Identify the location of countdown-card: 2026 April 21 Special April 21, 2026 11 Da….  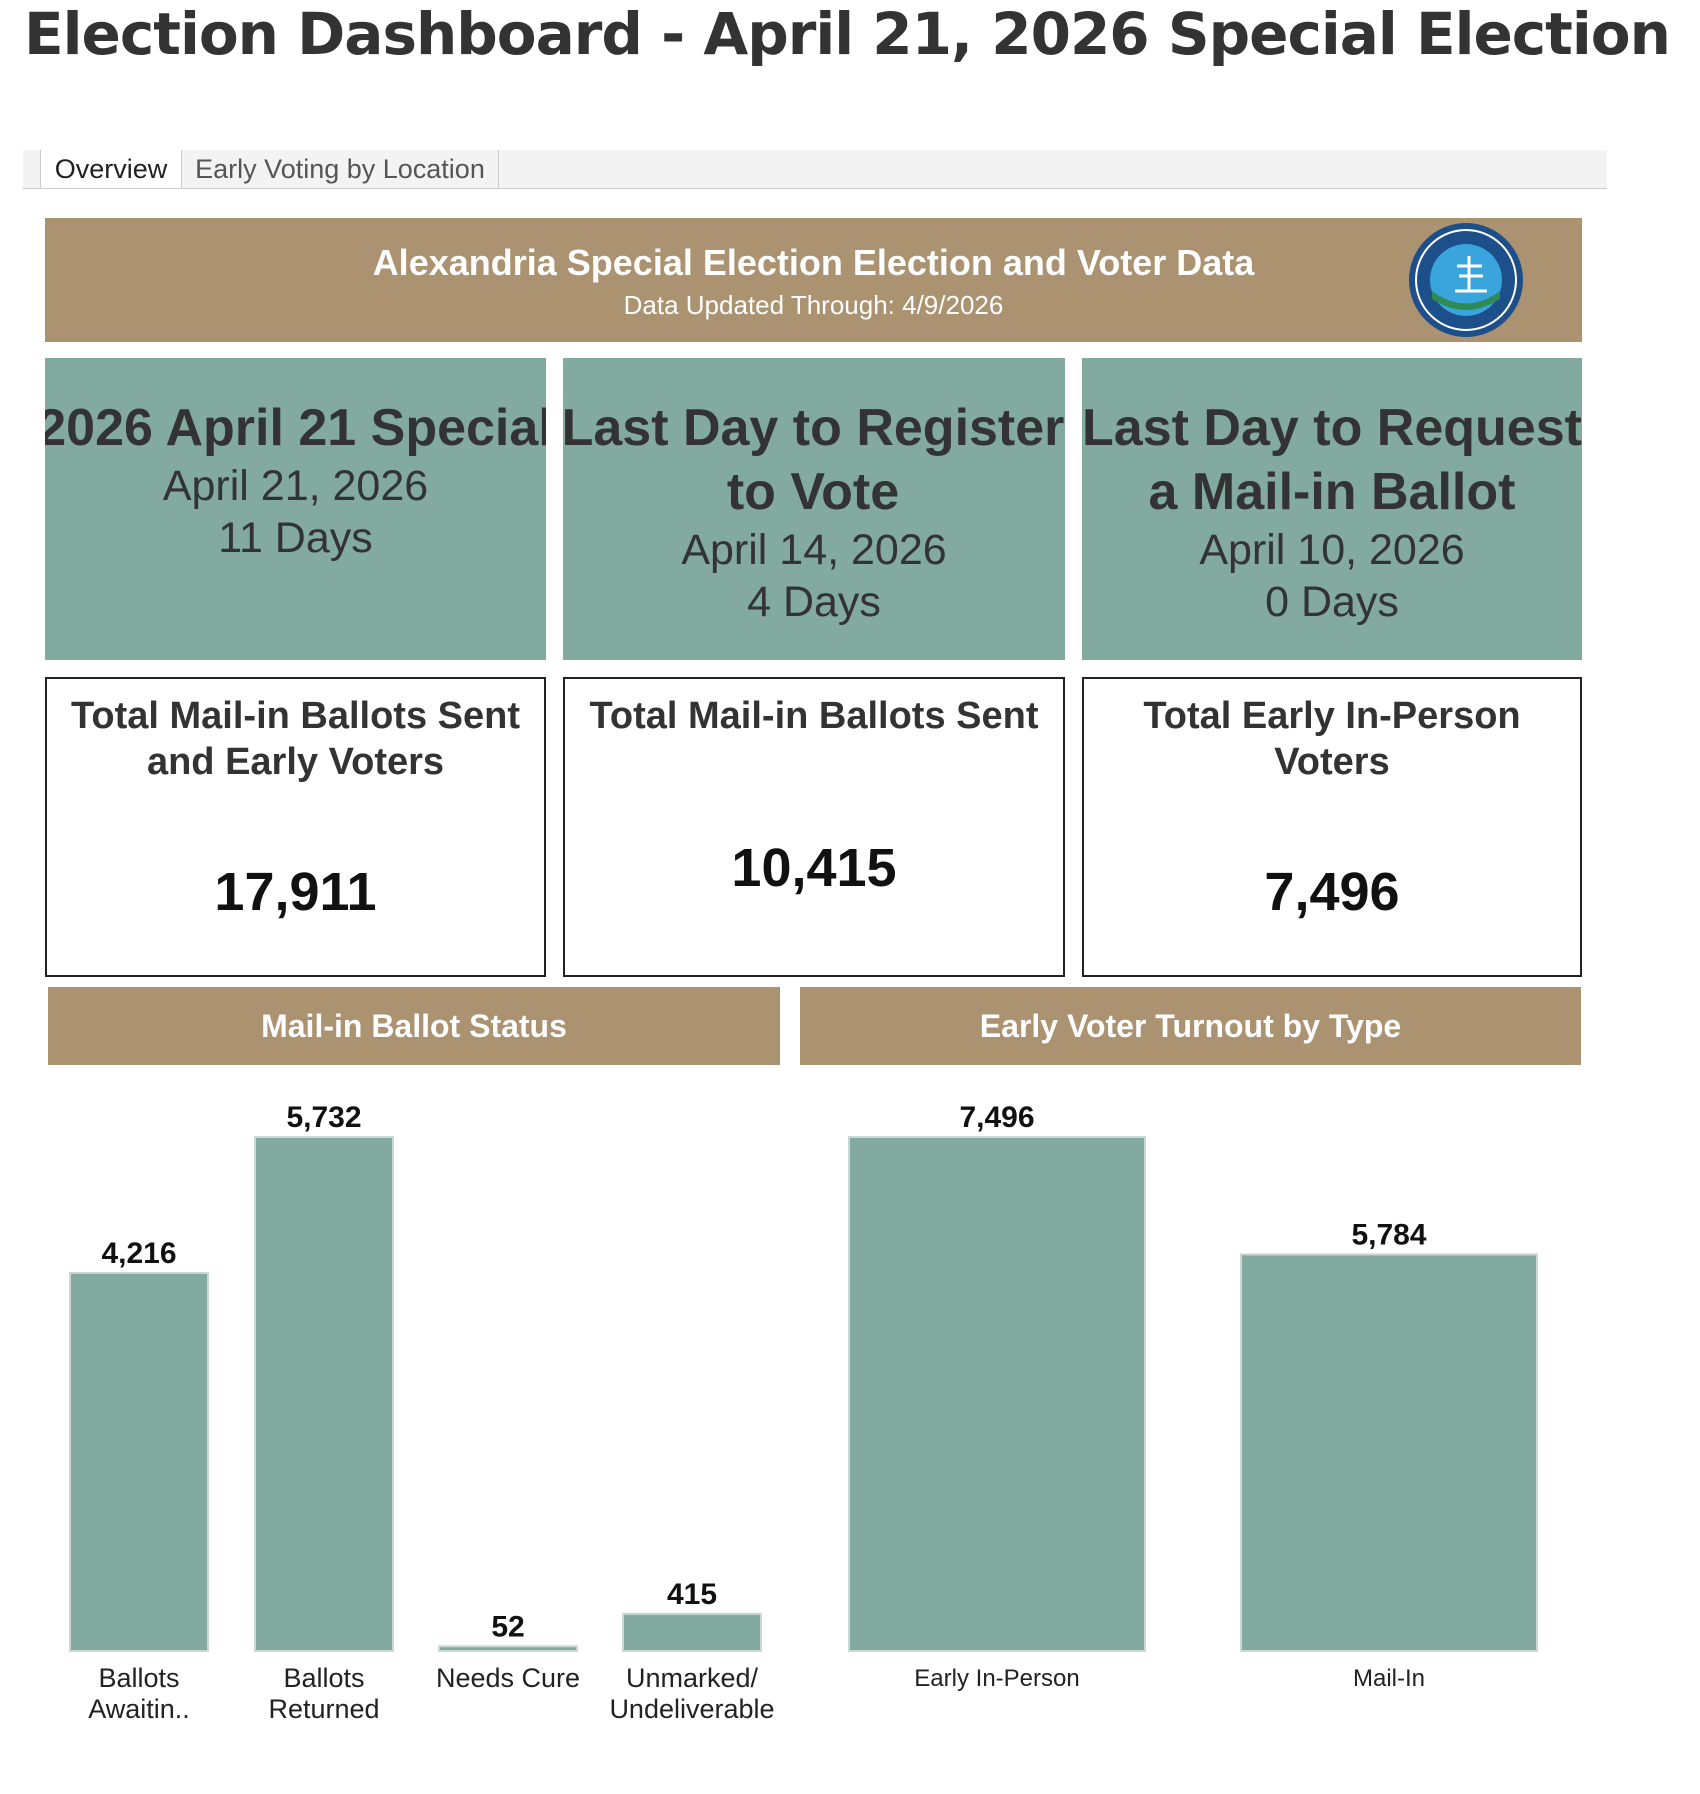
(295, 509).